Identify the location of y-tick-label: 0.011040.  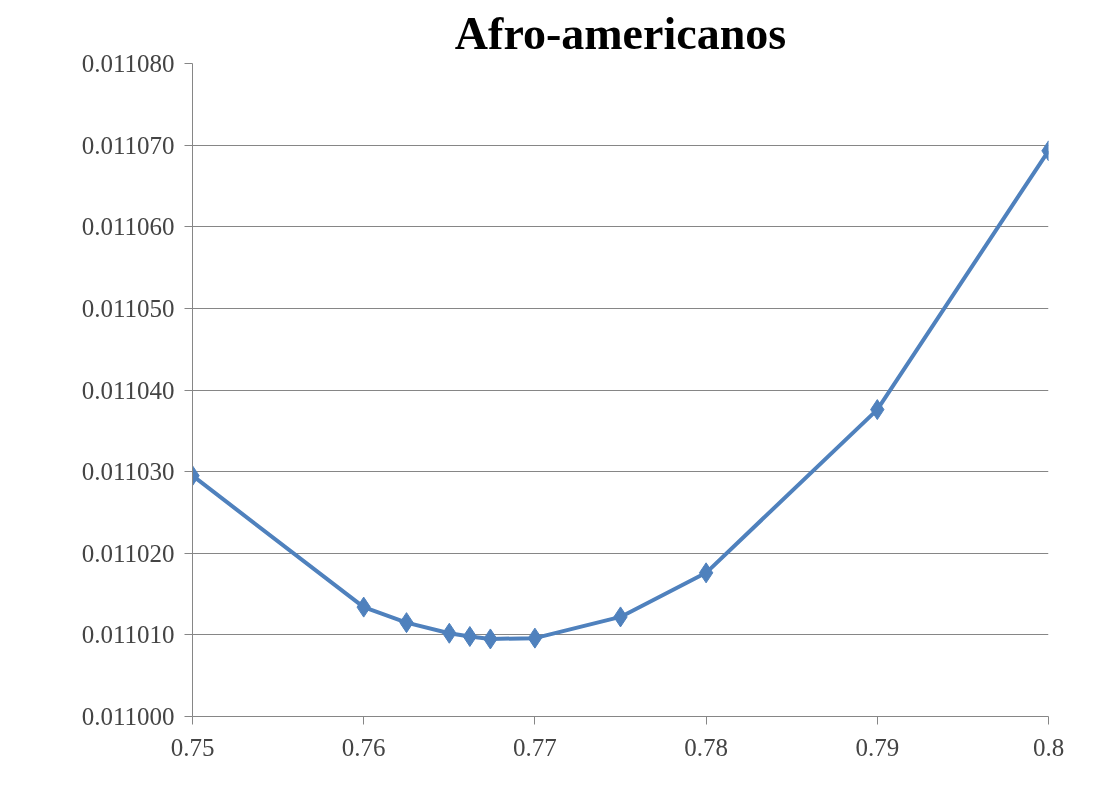
(128, 390).